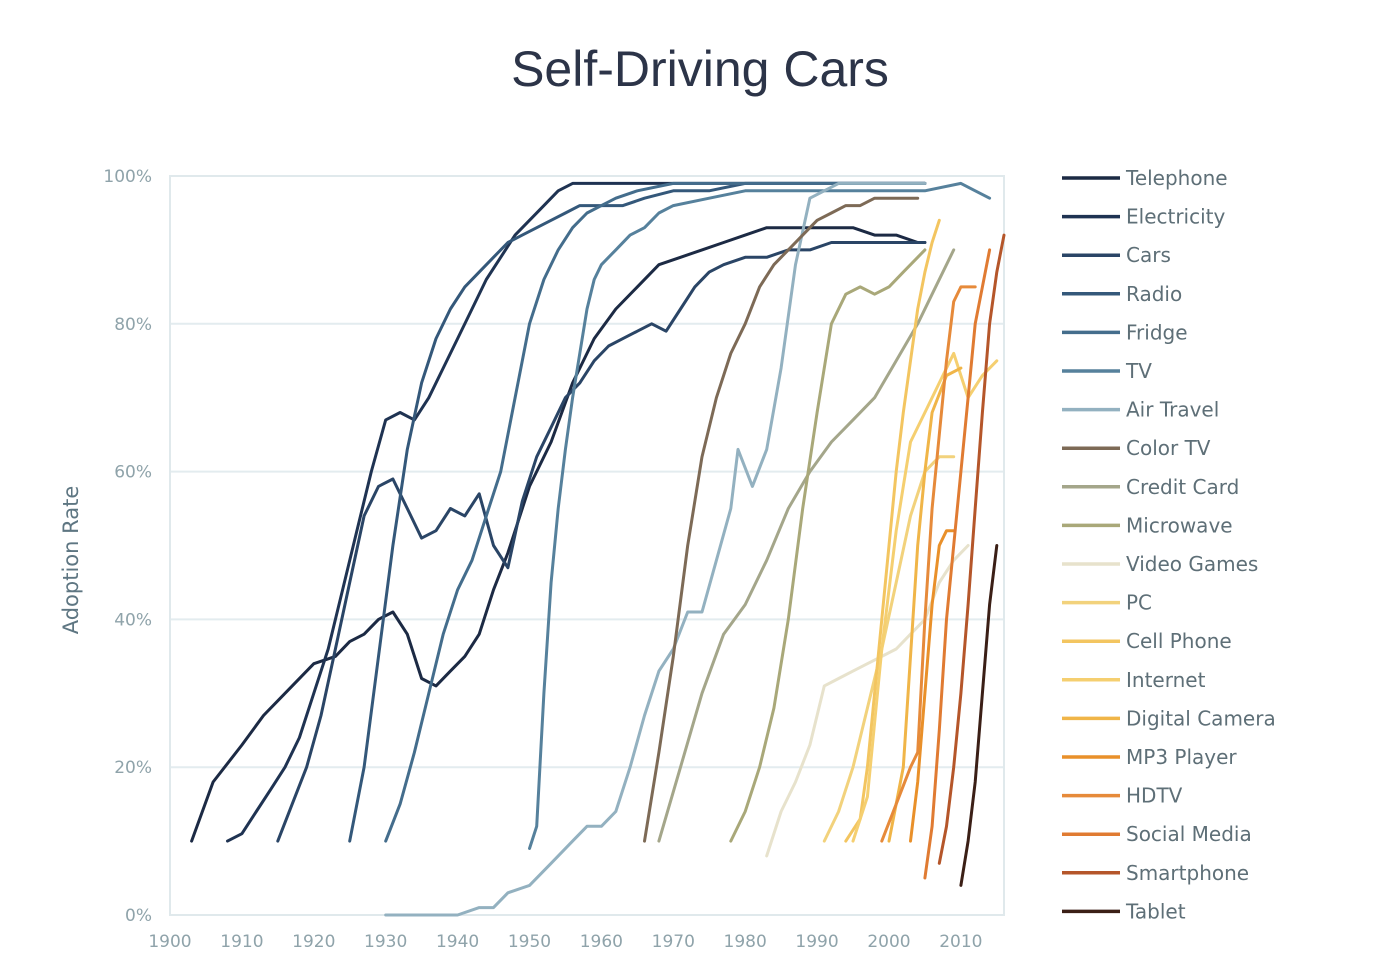  What do you see at coordinates (529, 942) in the screenshot?
I see `x-tick-label: 1950` at bounding box center [529, 942].